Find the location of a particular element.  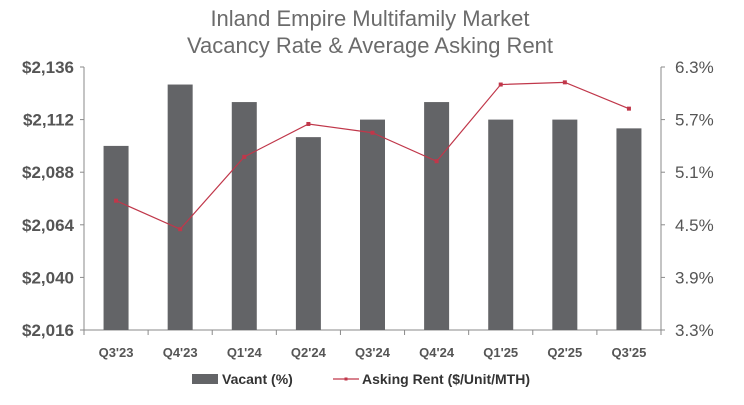

left-tick-label: $2,040 is located at coordinates (48, 277).